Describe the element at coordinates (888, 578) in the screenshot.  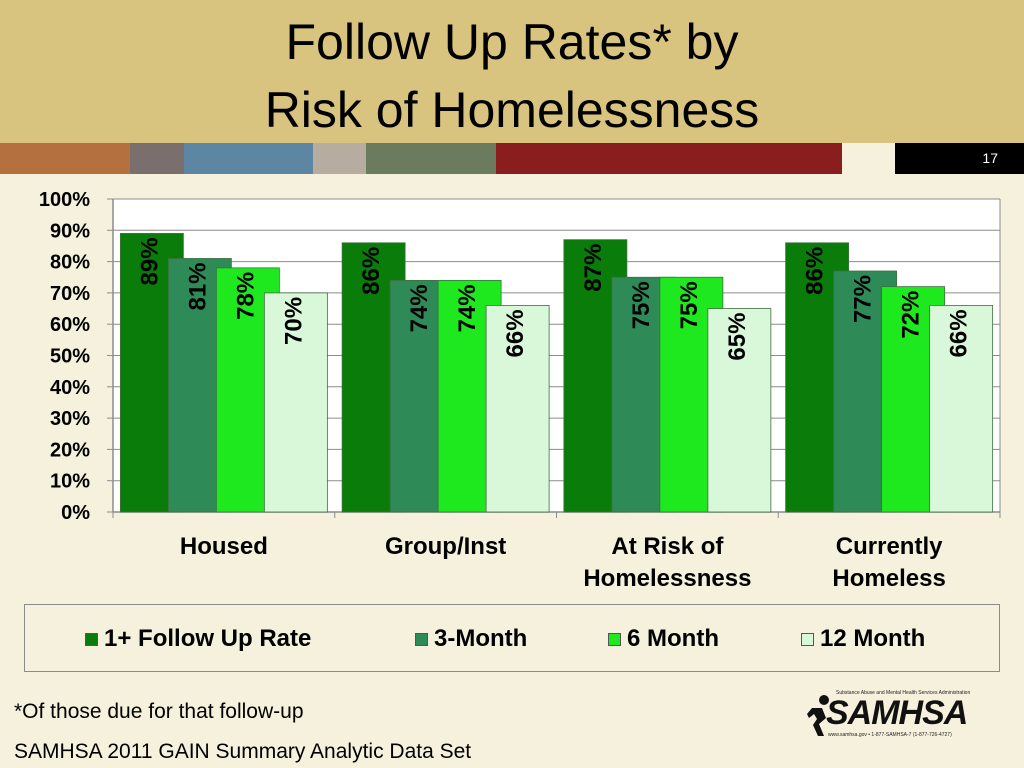
I see `x-category-label: Homeless` at that location.